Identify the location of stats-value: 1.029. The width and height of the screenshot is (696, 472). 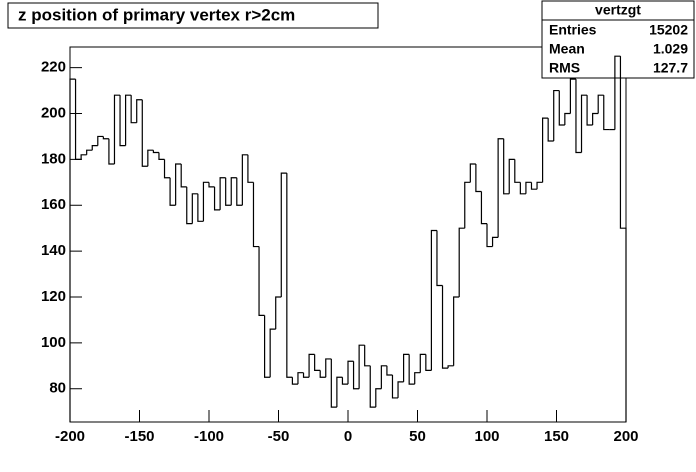
(670, 49).